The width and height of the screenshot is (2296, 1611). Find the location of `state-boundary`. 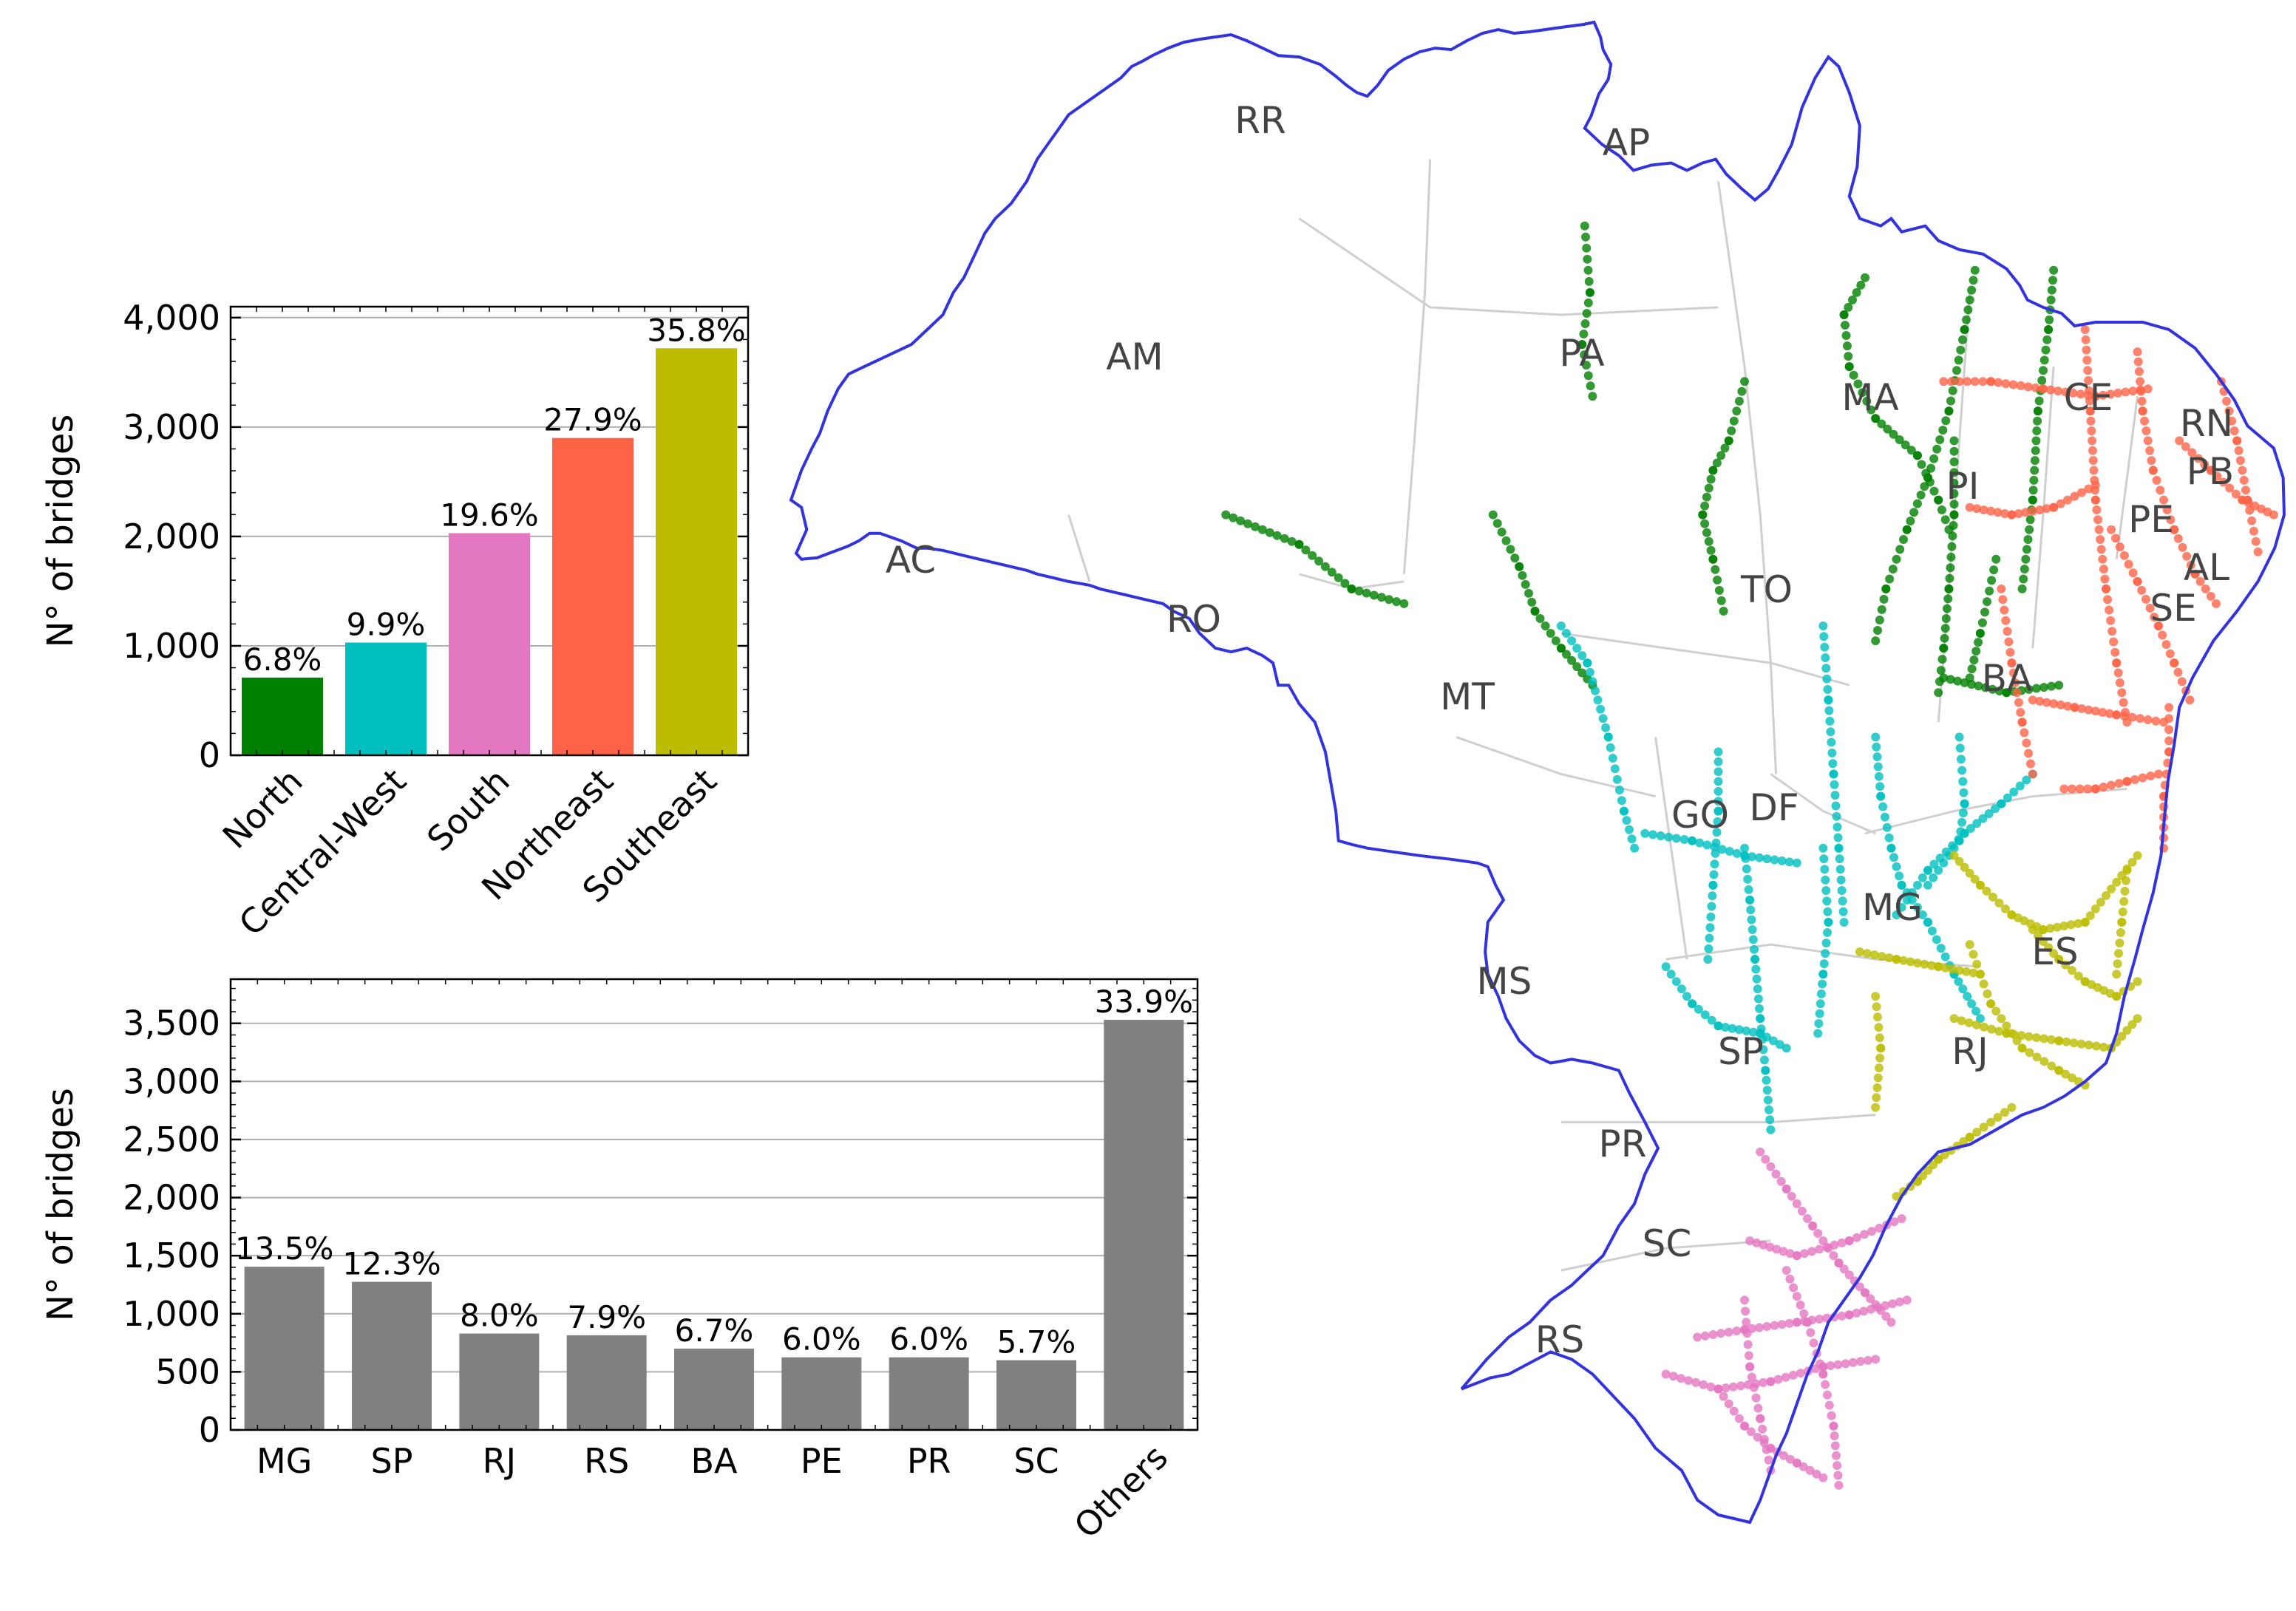

state-boundary is located at coordinates (2127, 477).